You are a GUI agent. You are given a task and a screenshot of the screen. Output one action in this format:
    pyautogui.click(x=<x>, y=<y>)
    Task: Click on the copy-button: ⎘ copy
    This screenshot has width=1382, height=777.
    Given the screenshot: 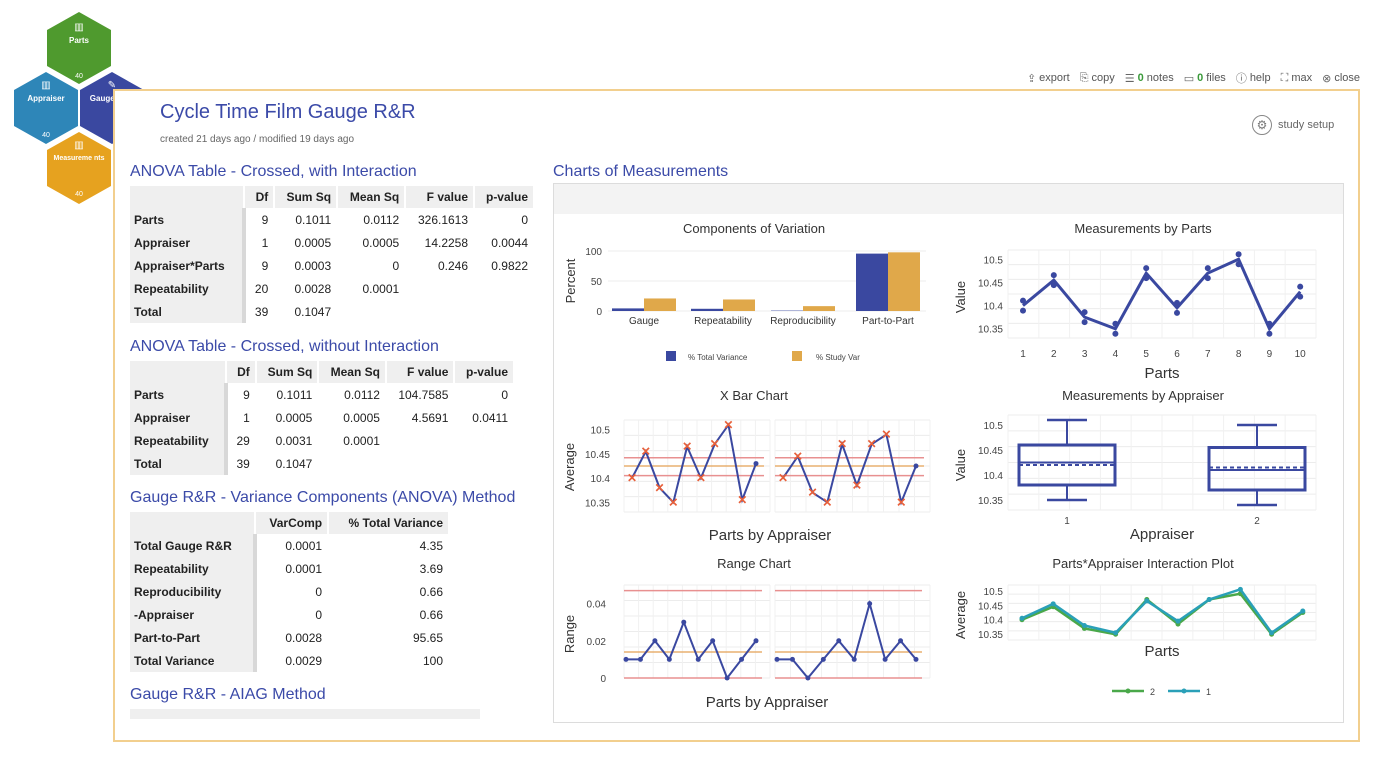 What is the action you would take?
    pyautogui.click(x=1097, y=78)
    